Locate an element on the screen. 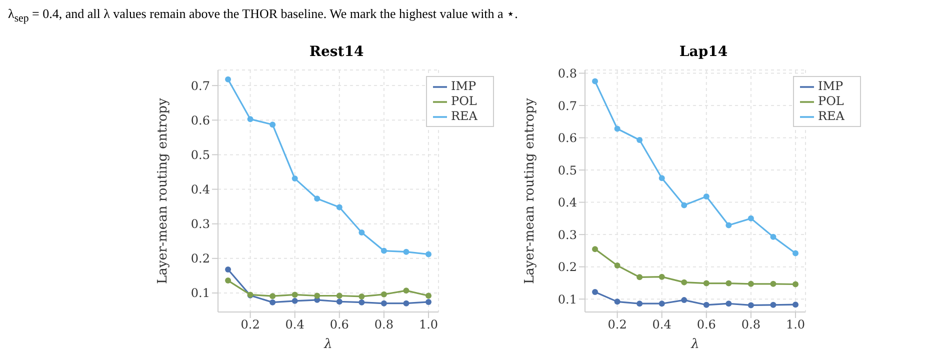 The image size is (947, 361). chart-title: Lap14 is located at coordinates (703, 53).